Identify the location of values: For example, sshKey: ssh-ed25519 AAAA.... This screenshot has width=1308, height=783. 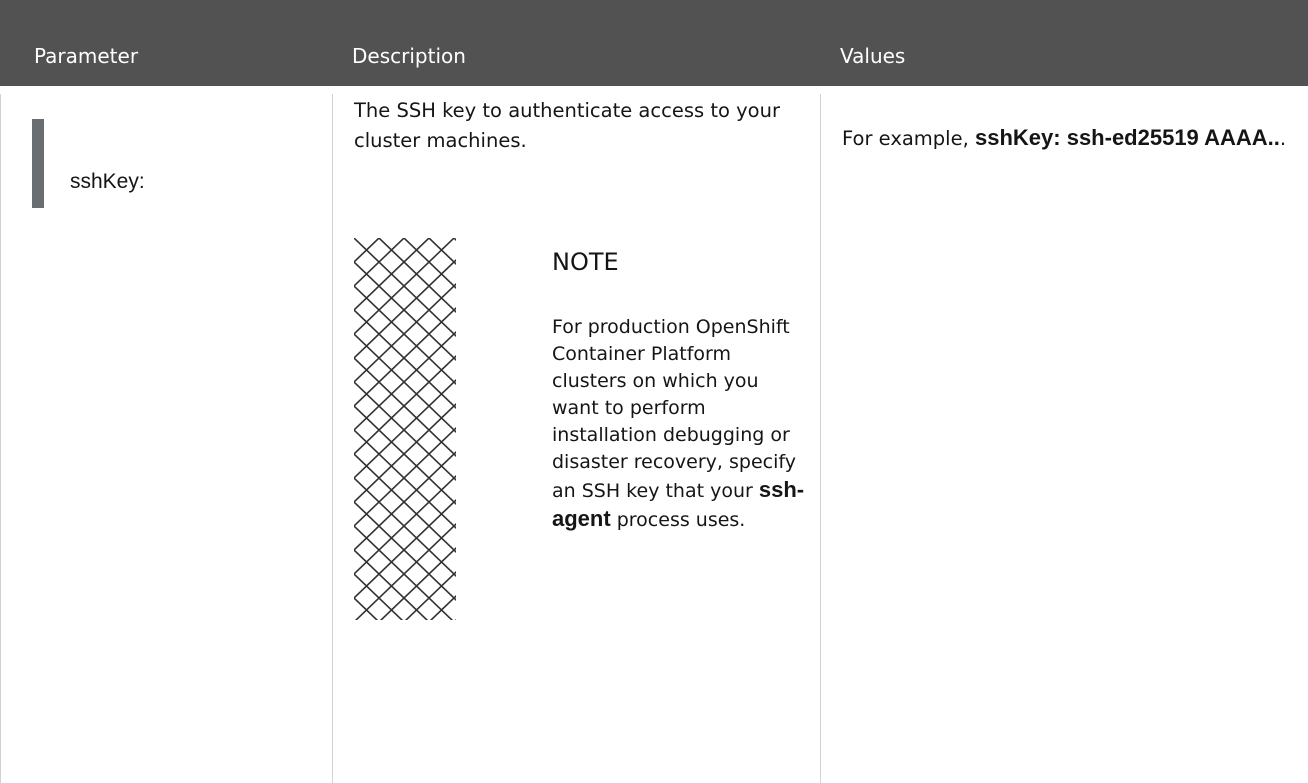
(1067, 138).